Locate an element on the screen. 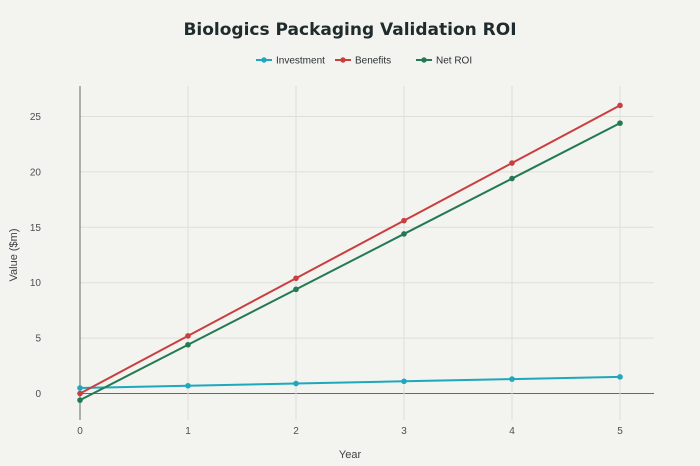 This screenshot has width=700, height=466. legend-item-net-roi: Net ROI is located at coordinates (444, 61).